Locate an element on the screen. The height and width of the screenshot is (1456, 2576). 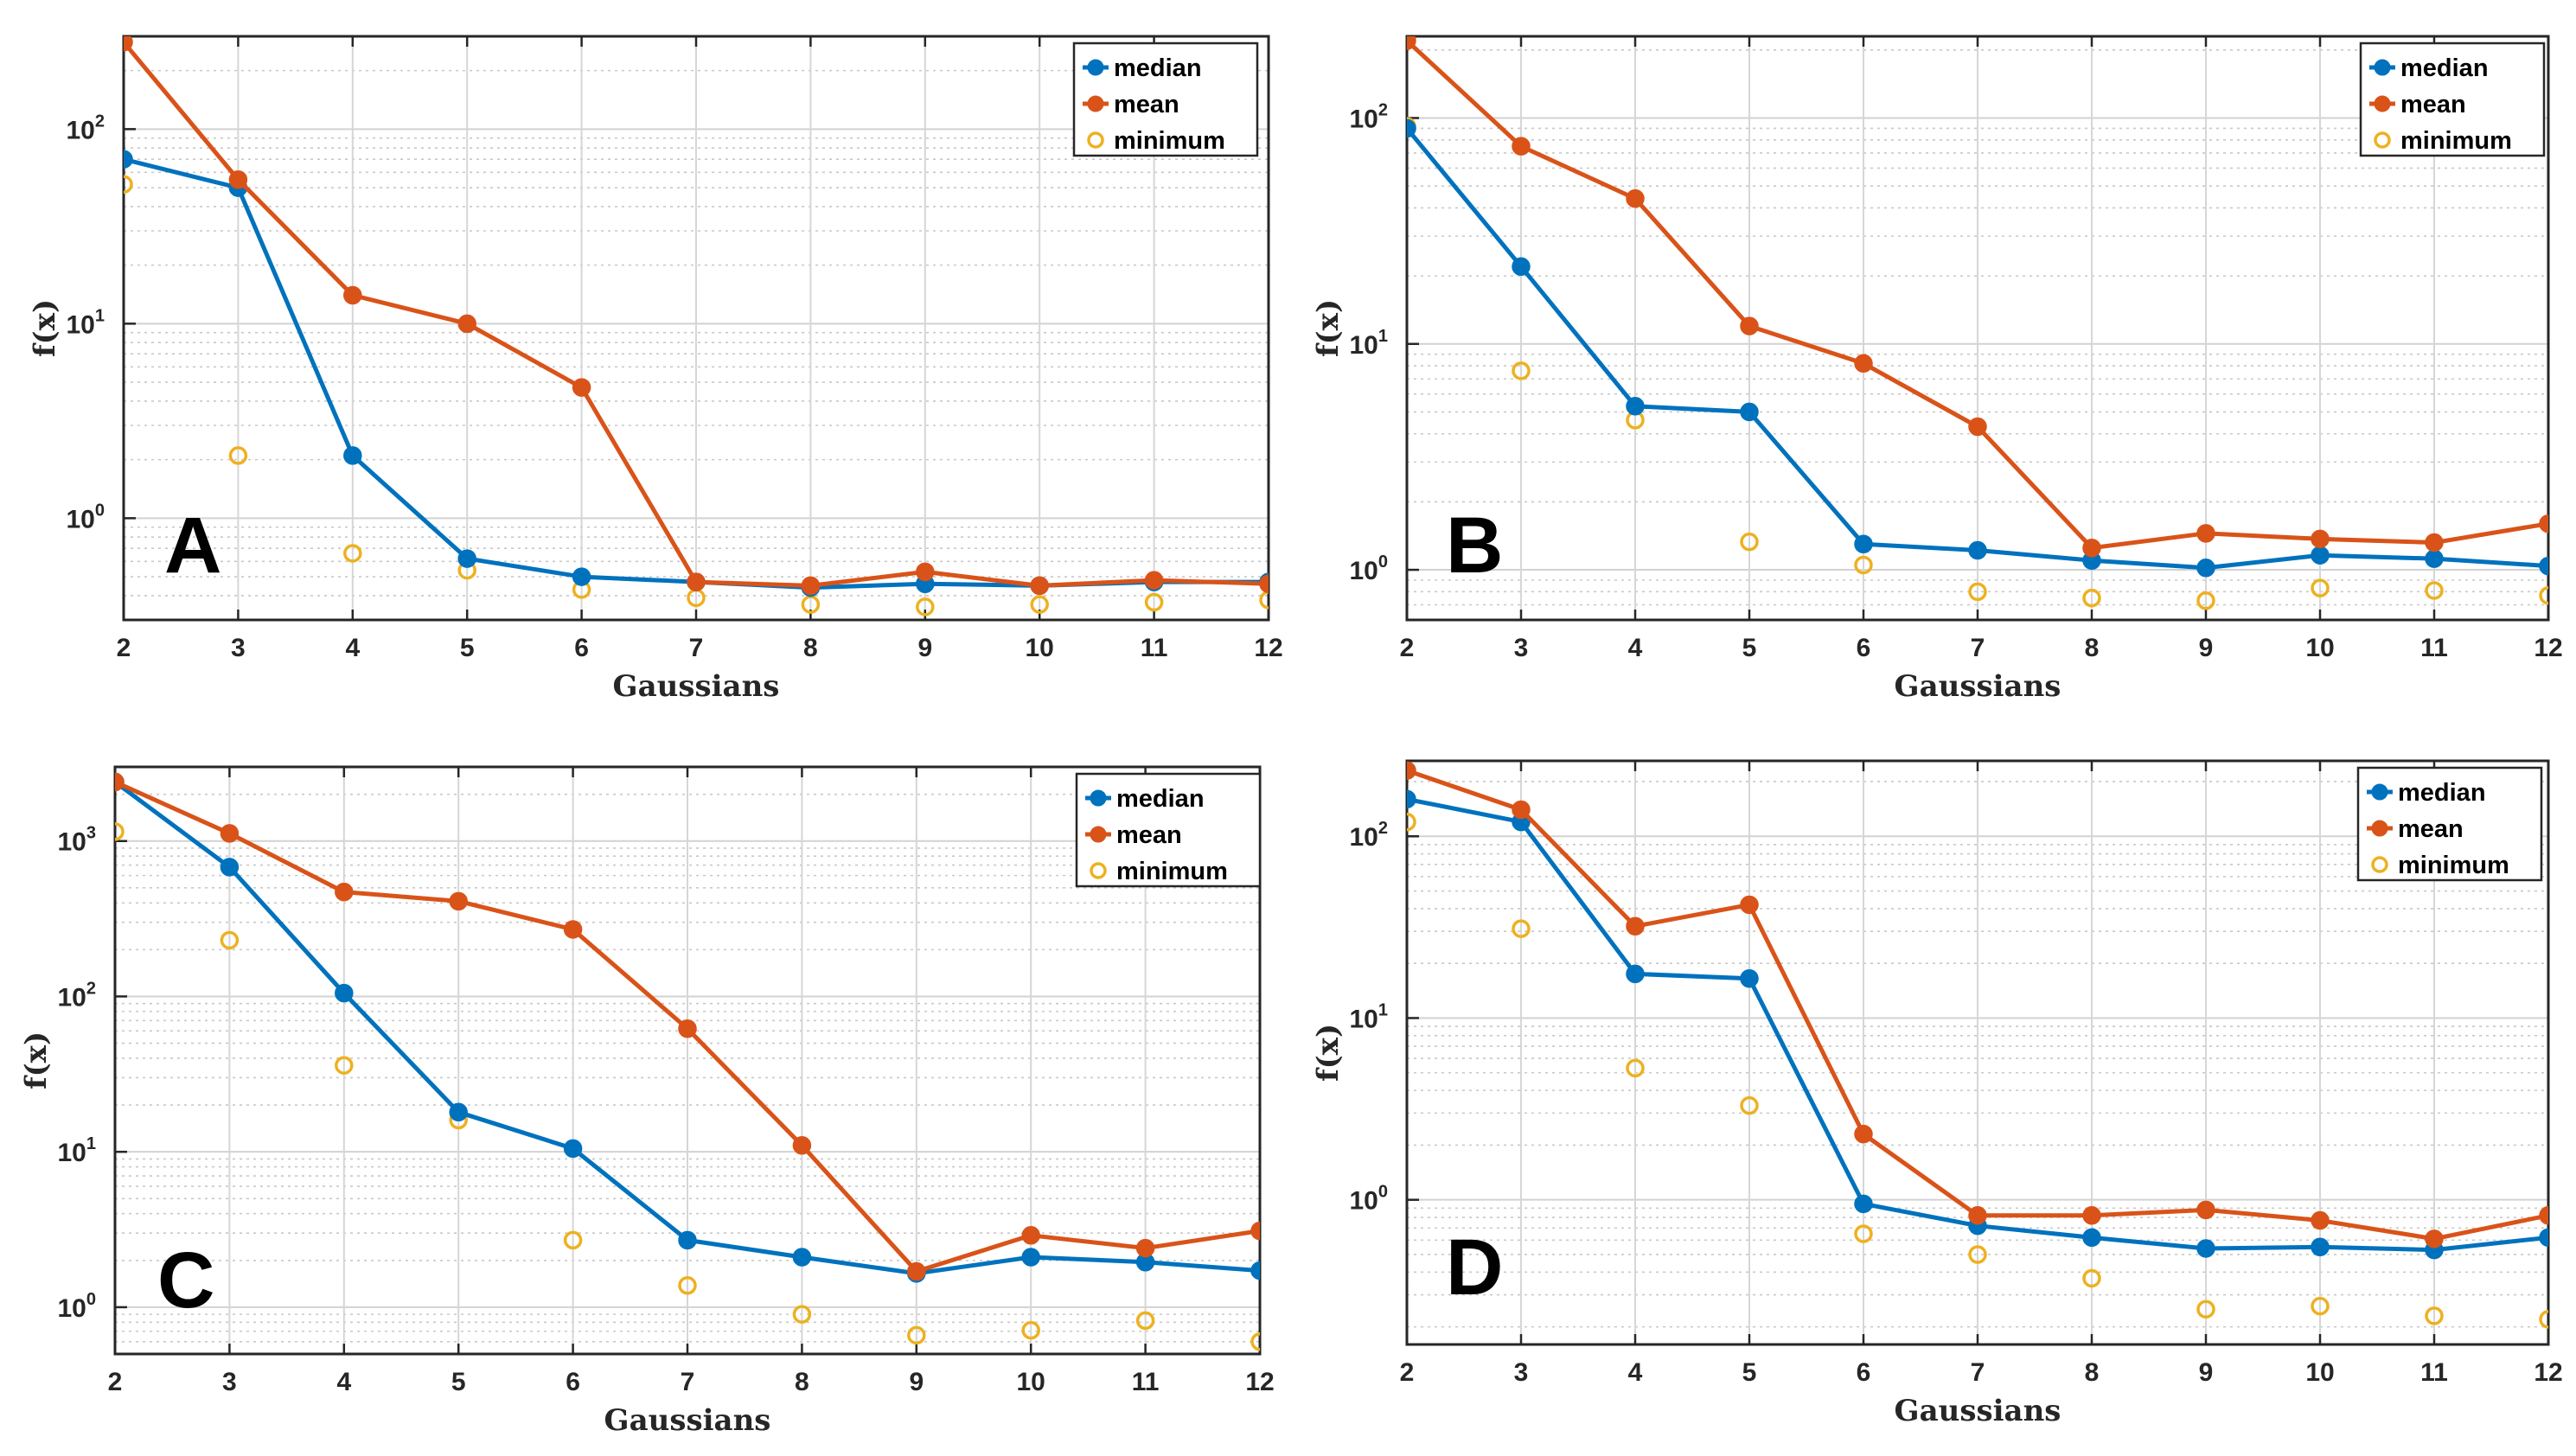
panel-b-x-tick-label: 7 is located at coordinates (1978, 648).